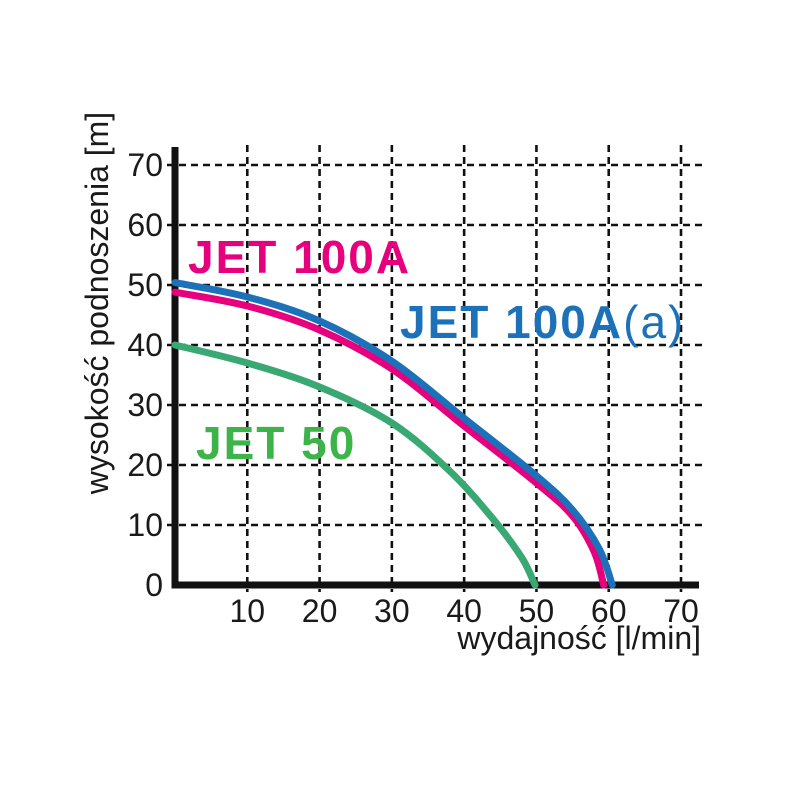 This screenshot has width=800, height=800. Describe the element at coordinates (299, 257) in the screenshot. I see `series-label-jet-100a: JET 100A` at that location.